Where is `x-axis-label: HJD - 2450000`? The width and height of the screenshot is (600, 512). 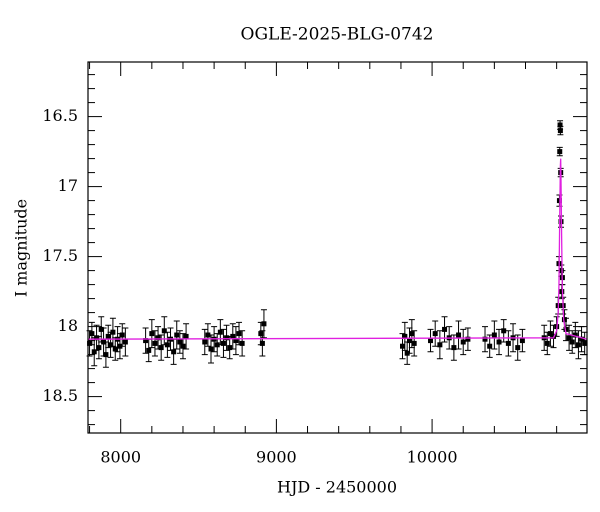
x-axis-label: HJD - 2450000 is located at coordinates (337, 487).